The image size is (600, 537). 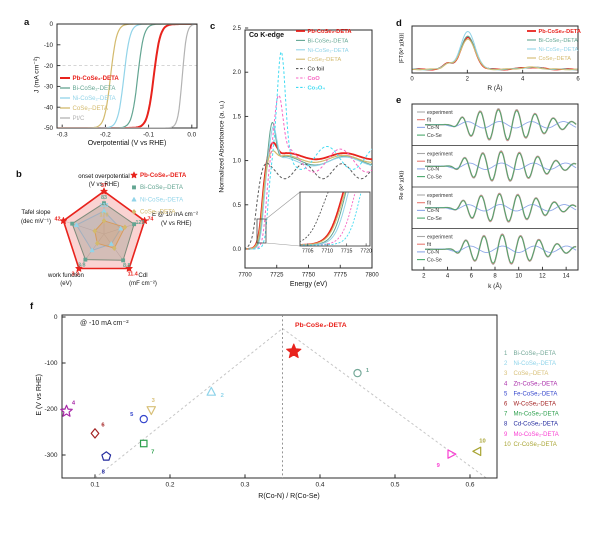 What do you see at coordinates (399, 23) in the screenshot?
I see `panel-d-letter: d` at bounding box center [399, 23].